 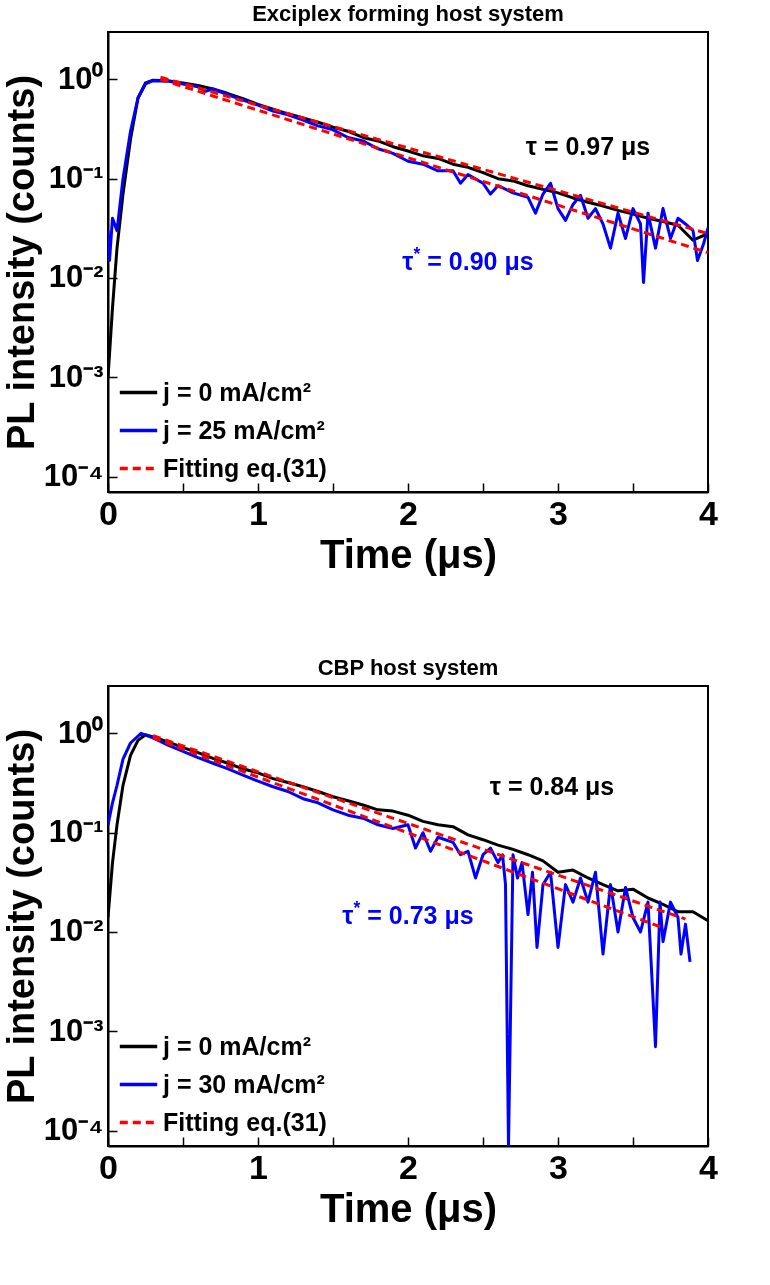 What do you see at coordinates (468, 259) in the screenshot?
I see `annotation: τ$^{*}$ = 0.90 μs` at bounding box center [468, 259].